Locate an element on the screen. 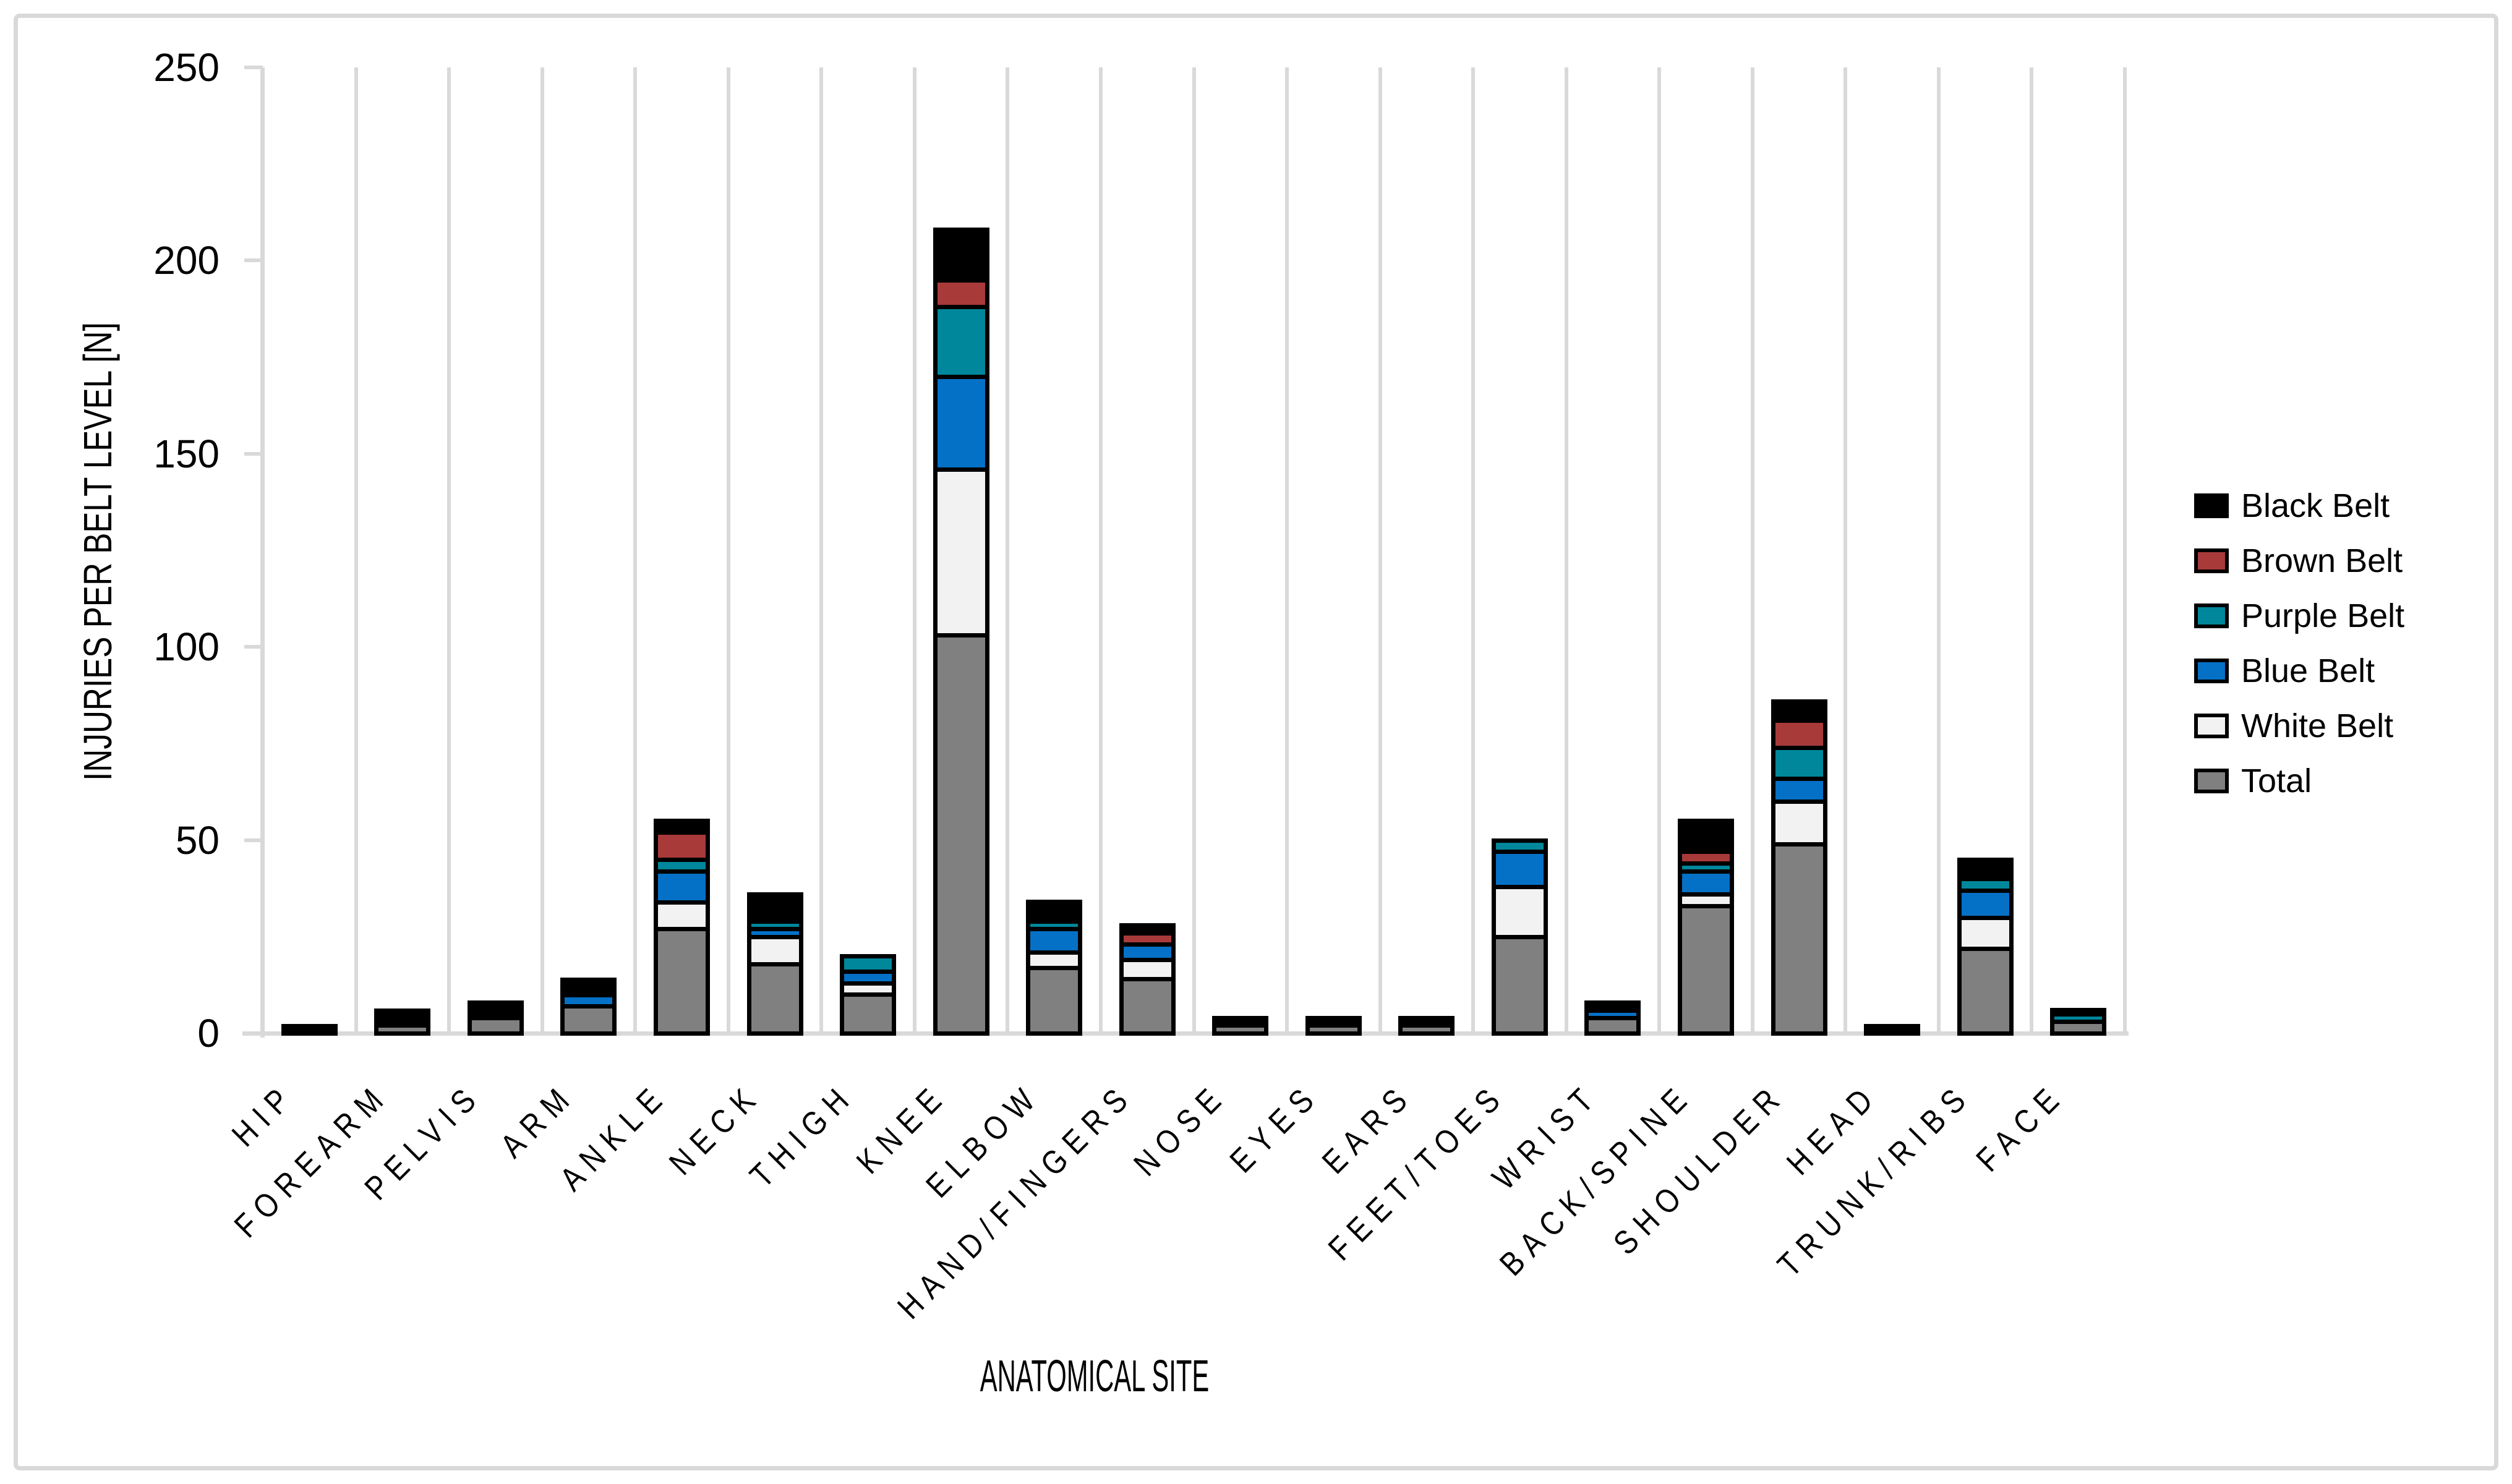 This screenshot has height=1484, width=2512. legend-swatch-black-belt is located at coordinates (2211, 505).